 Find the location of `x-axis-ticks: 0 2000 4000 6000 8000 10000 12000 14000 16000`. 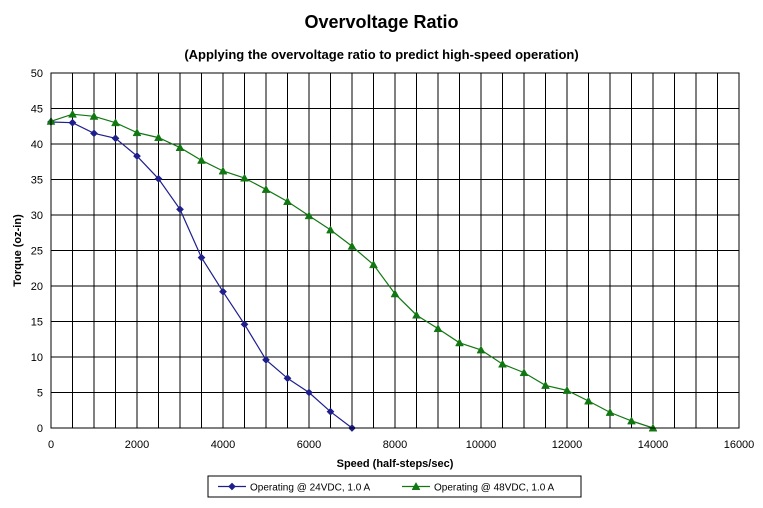

x-axis-ticks: 0 2000 4000 6000 8000 10000 12000 14000 16000 is located at coordinates (401, 445).